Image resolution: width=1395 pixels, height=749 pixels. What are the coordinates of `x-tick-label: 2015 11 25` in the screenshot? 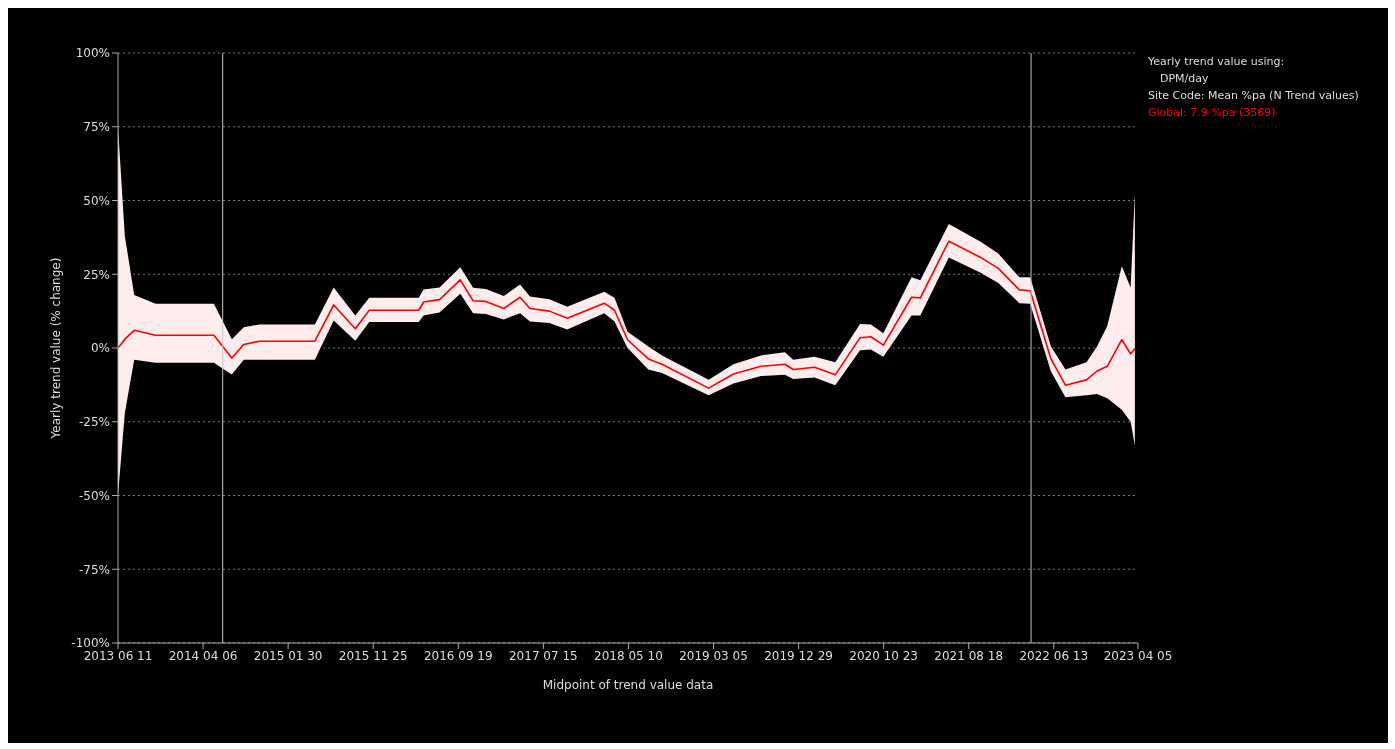 It's located at (373, 655).